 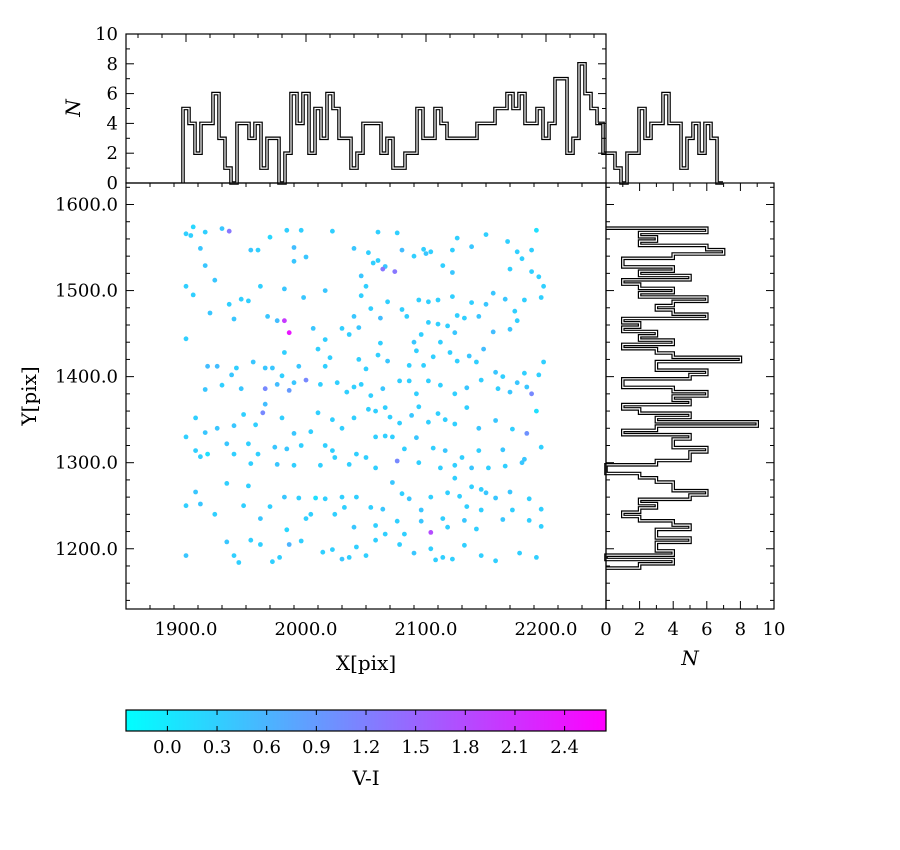 I want to click on x-axis-label: X[pix], so click(x=366, y=663).